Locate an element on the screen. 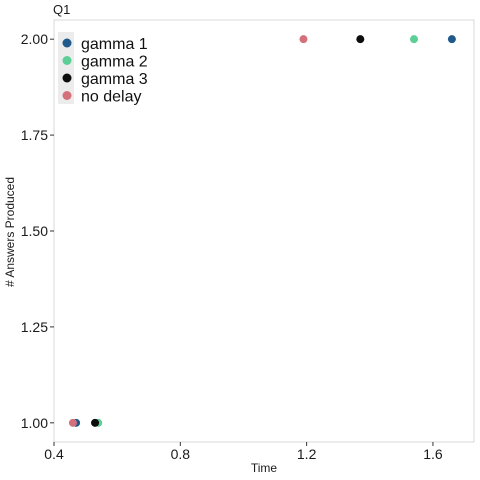  y-tick-label: 2.00 is located at coordinates (34, 39).